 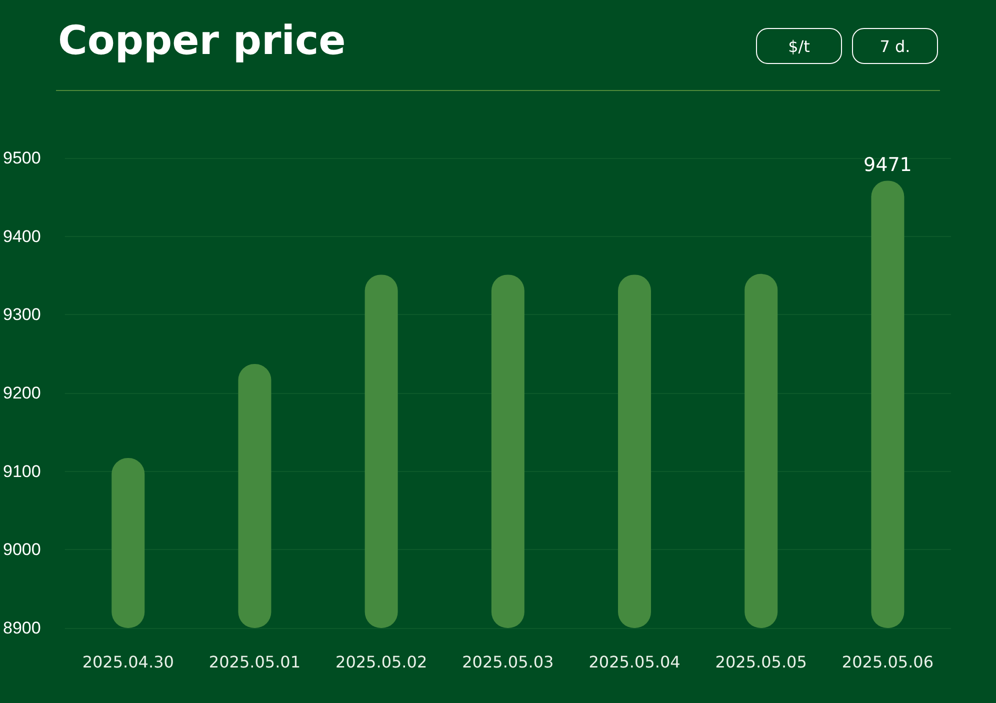 I want to click on option-button: $/t, so click(x=799, y=46).